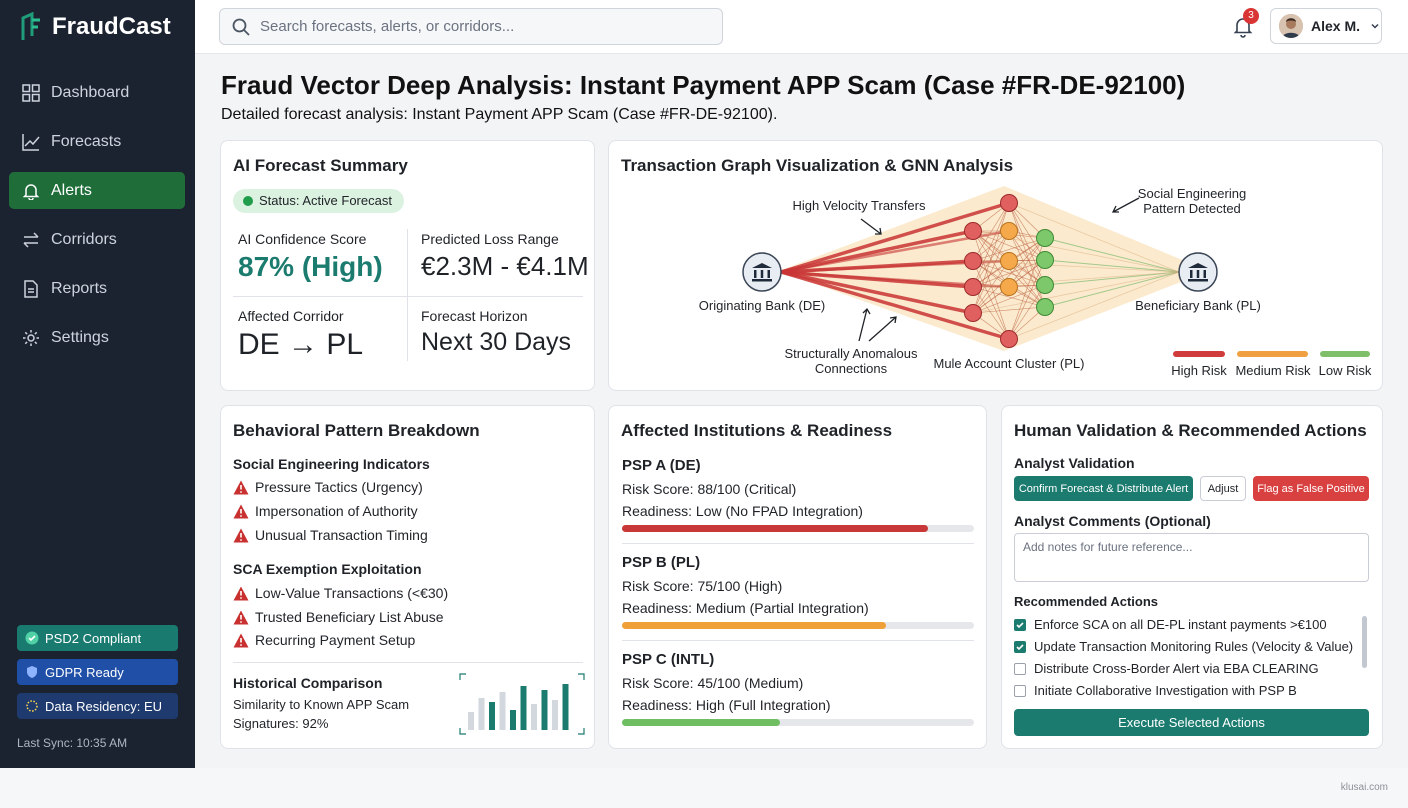 This screenshot has height=808, width=1408. I want to click on legend-label-high: High Risk, so click(1199, 370).